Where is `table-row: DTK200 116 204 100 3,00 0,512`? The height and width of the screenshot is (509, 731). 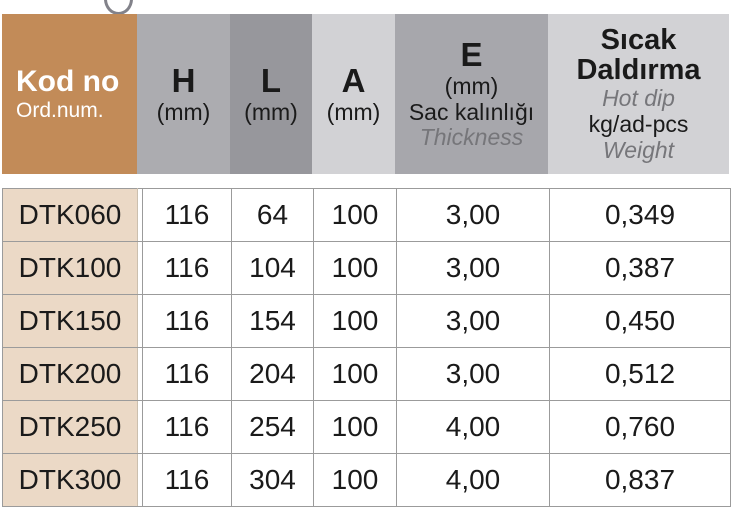 table-row: DTK200 116 204 100 3,00 0,512 is located at coordinates (366, 374).